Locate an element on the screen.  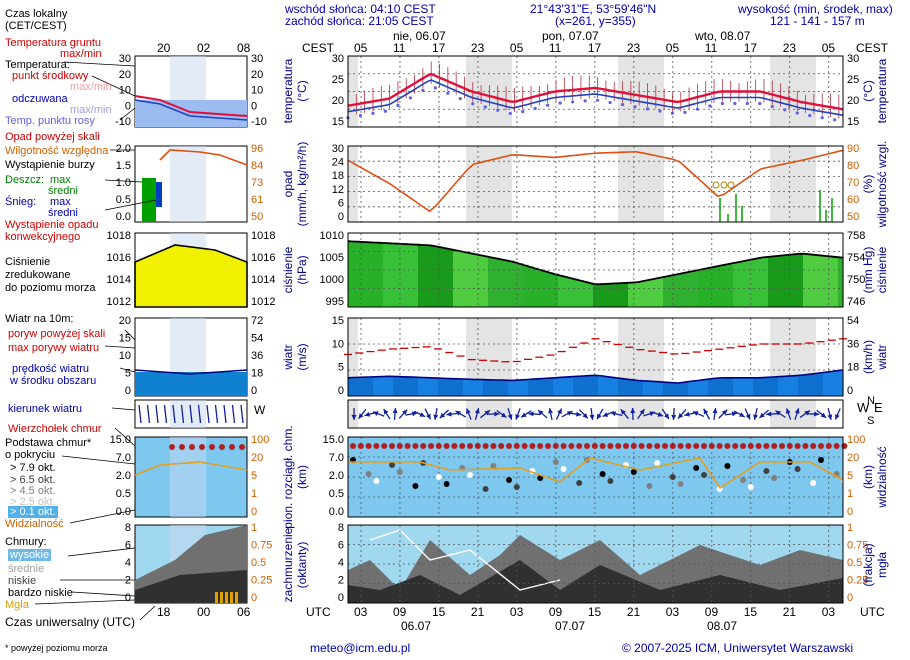
axis-label: (mm/h, kg/m²/h) is located at coordinates (302, 184).